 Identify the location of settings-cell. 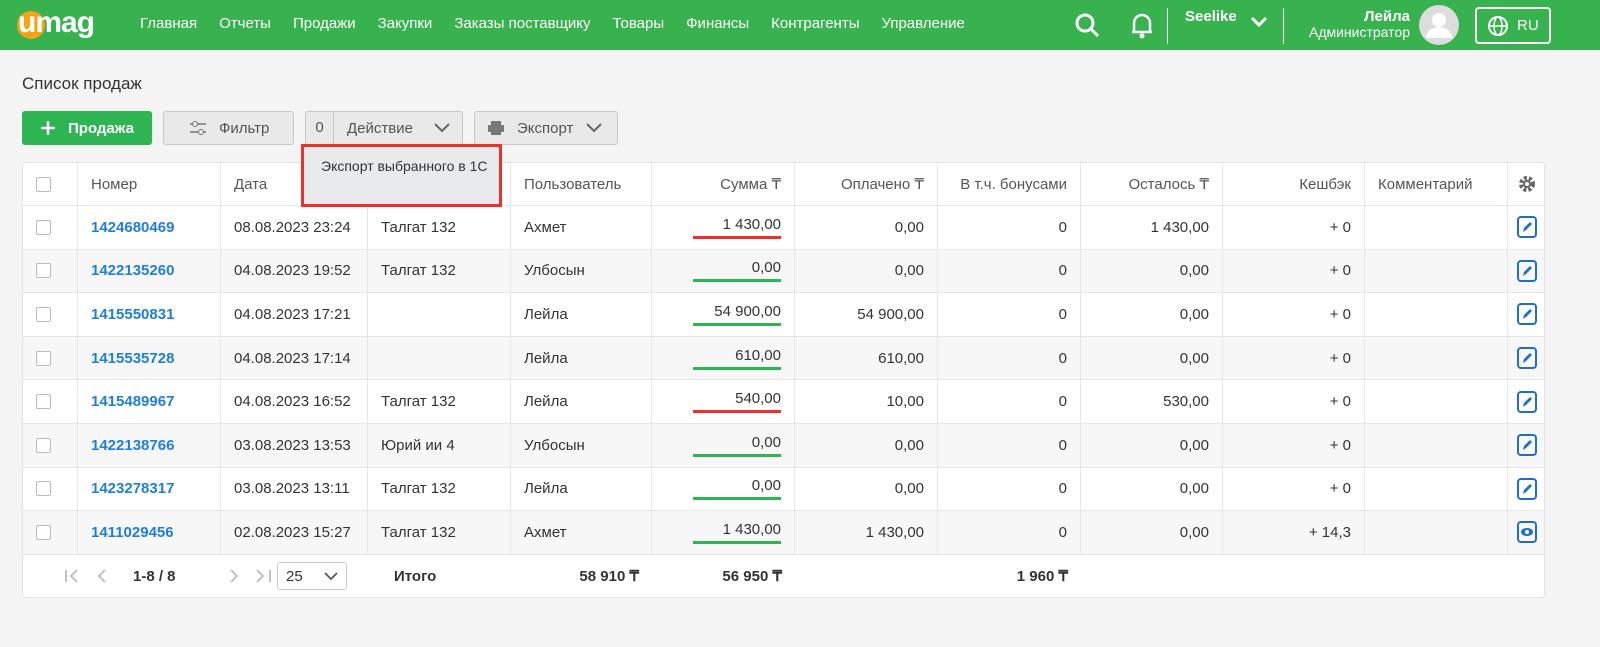
(1527, 184).